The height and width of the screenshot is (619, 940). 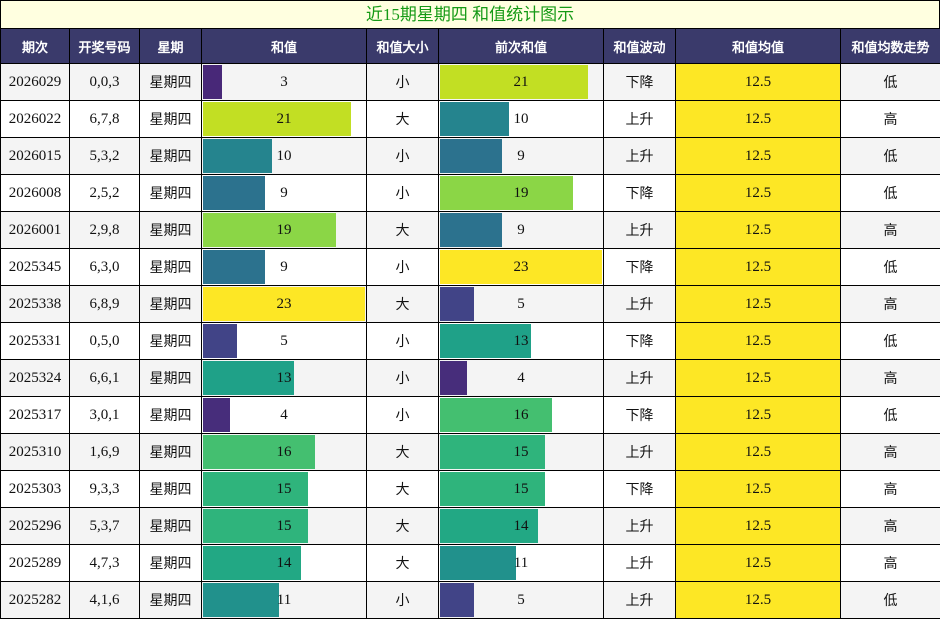 I want to click on header-trend: 和值波动, so click(x=639, y=46).